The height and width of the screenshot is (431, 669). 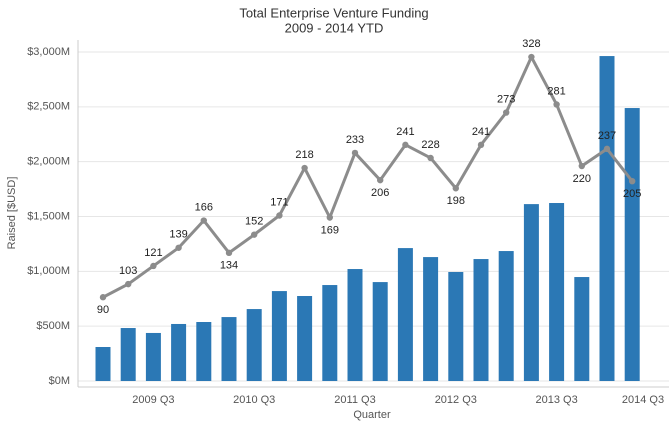 What do you see at coordinates (279, 202) in the screenshot?
I see `data-label: 171` at bounding box center [279, 202].